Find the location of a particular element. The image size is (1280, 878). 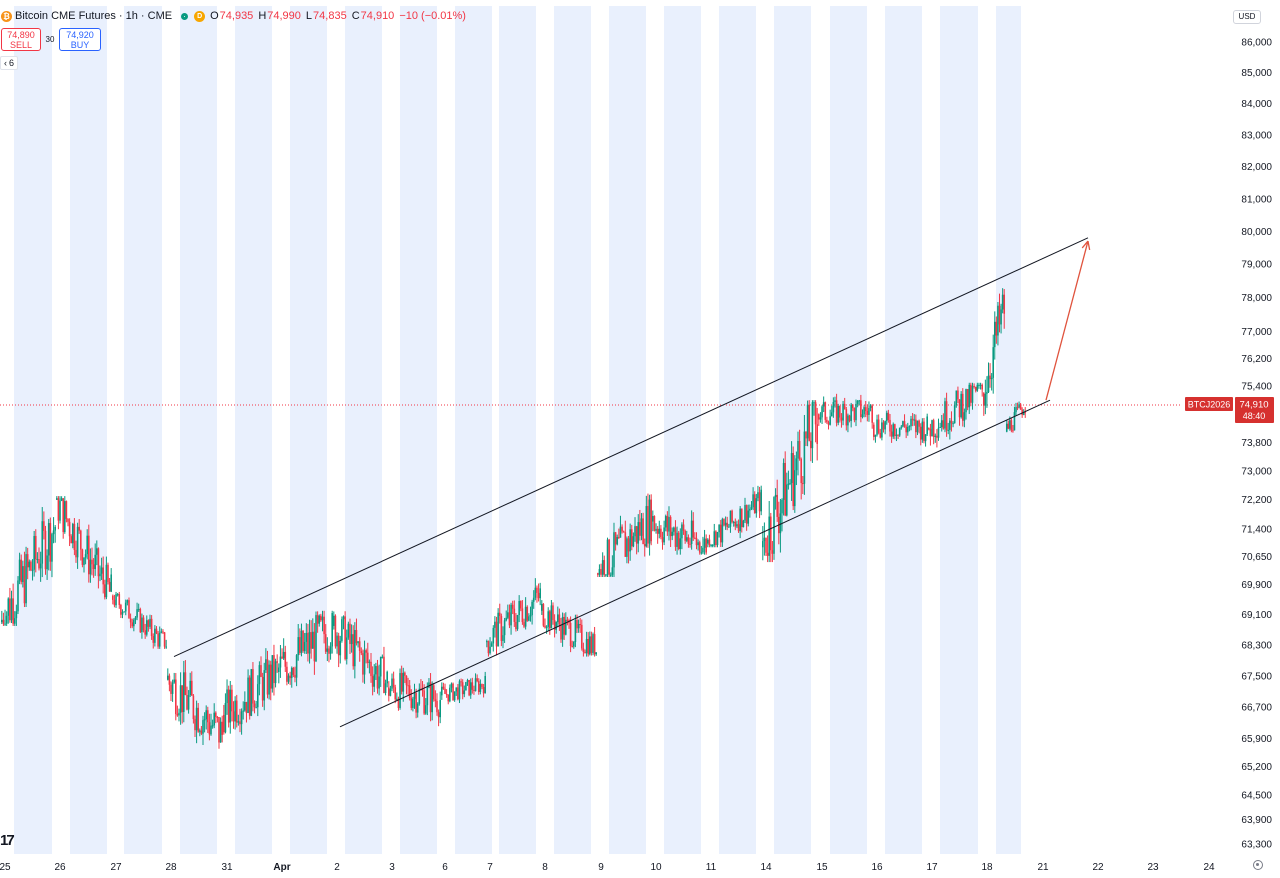

target-arrow is located at coordinates (1067, 320).